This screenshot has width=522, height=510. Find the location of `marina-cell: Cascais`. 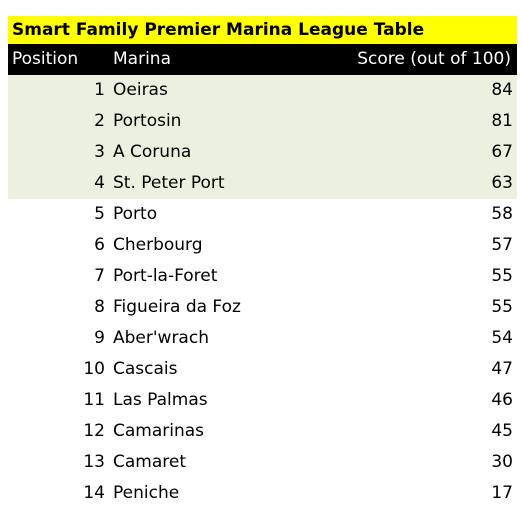

marina-cell: Cascais is located at coordinates (145, 369).